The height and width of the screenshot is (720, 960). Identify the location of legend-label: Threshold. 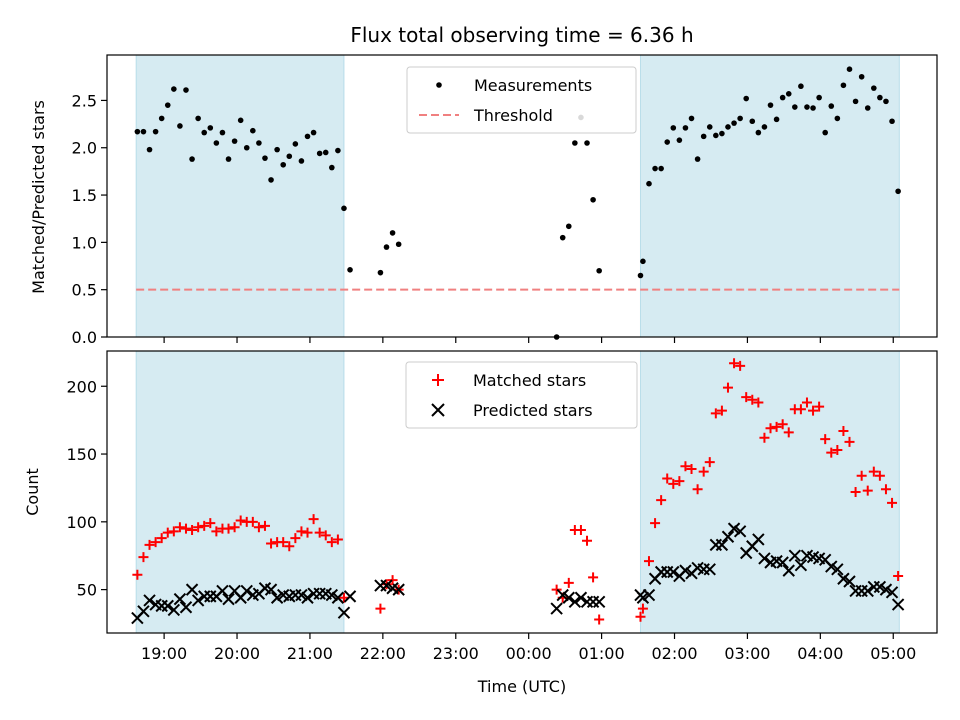
(513, 115).